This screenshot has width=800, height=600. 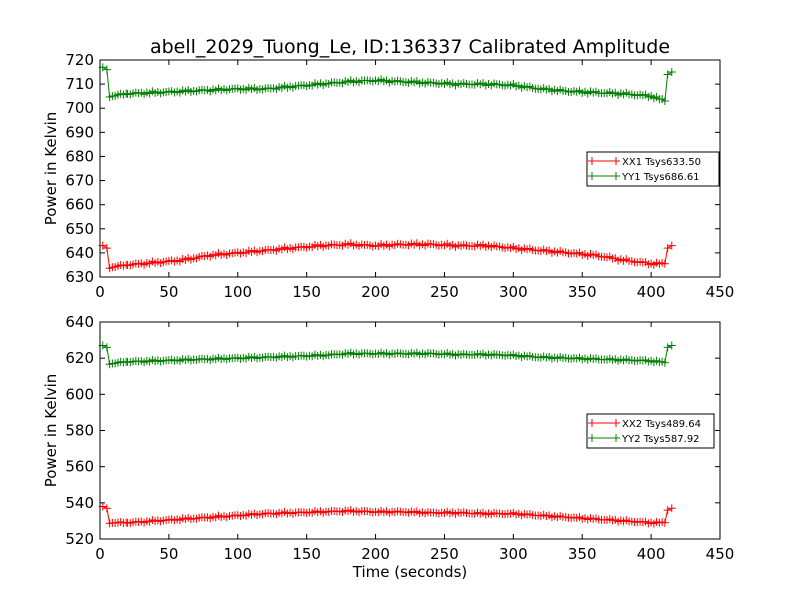 What do you see at coordinates (79, 205) in the screenshot?
I see `y-tick-label: 660` at bounding box center [79, 205].